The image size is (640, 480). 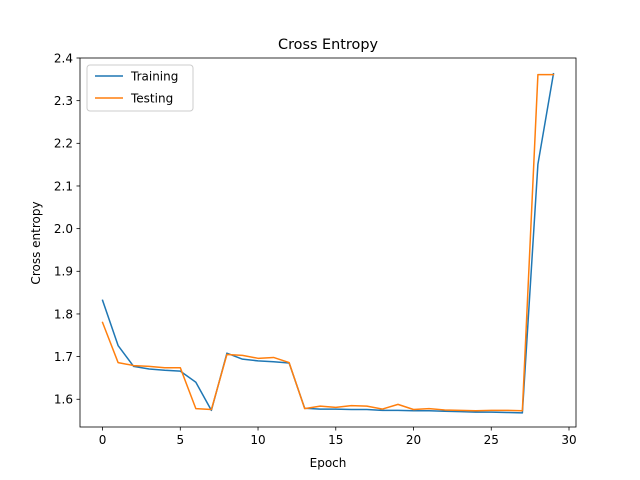 What do you see at coordinates (63, 314) in the screenshot?
I see `y-tick-label: 1.8` at bounding box center [63, 314].